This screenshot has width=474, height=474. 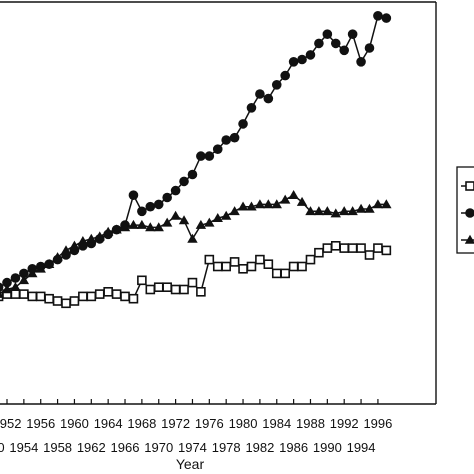 What do you see at coordinates (209, 423) in the screenshot?
I see `x-upper-tick-label: 1976` at bounding box center [209, 423].